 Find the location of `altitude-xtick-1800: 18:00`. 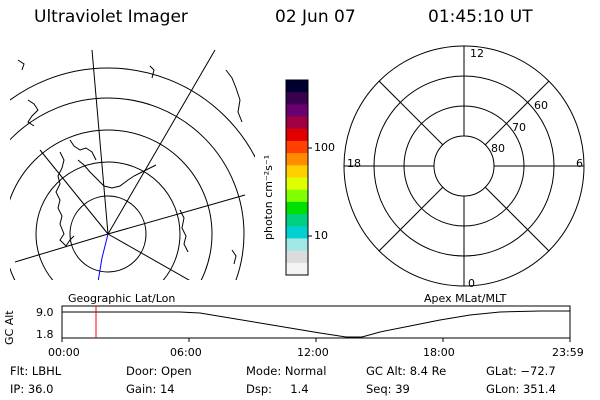

altitude-xtick-1800: 18:00 is located at coordinates (439, 352).